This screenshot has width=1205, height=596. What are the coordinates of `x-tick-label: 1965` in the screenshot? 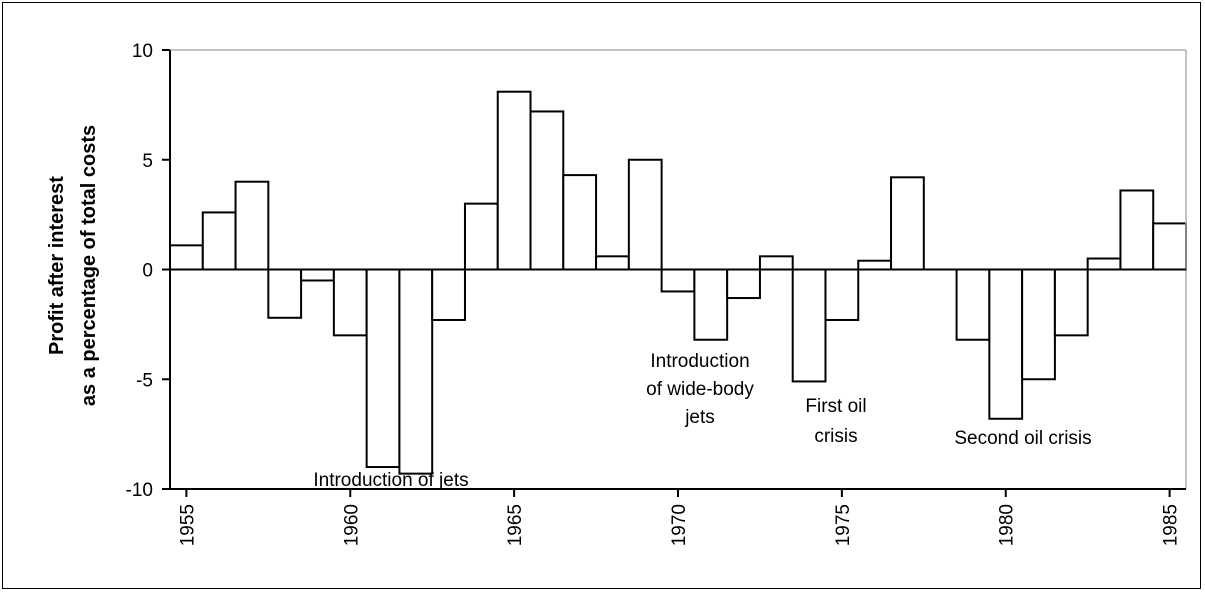 It's located at (515, 525).